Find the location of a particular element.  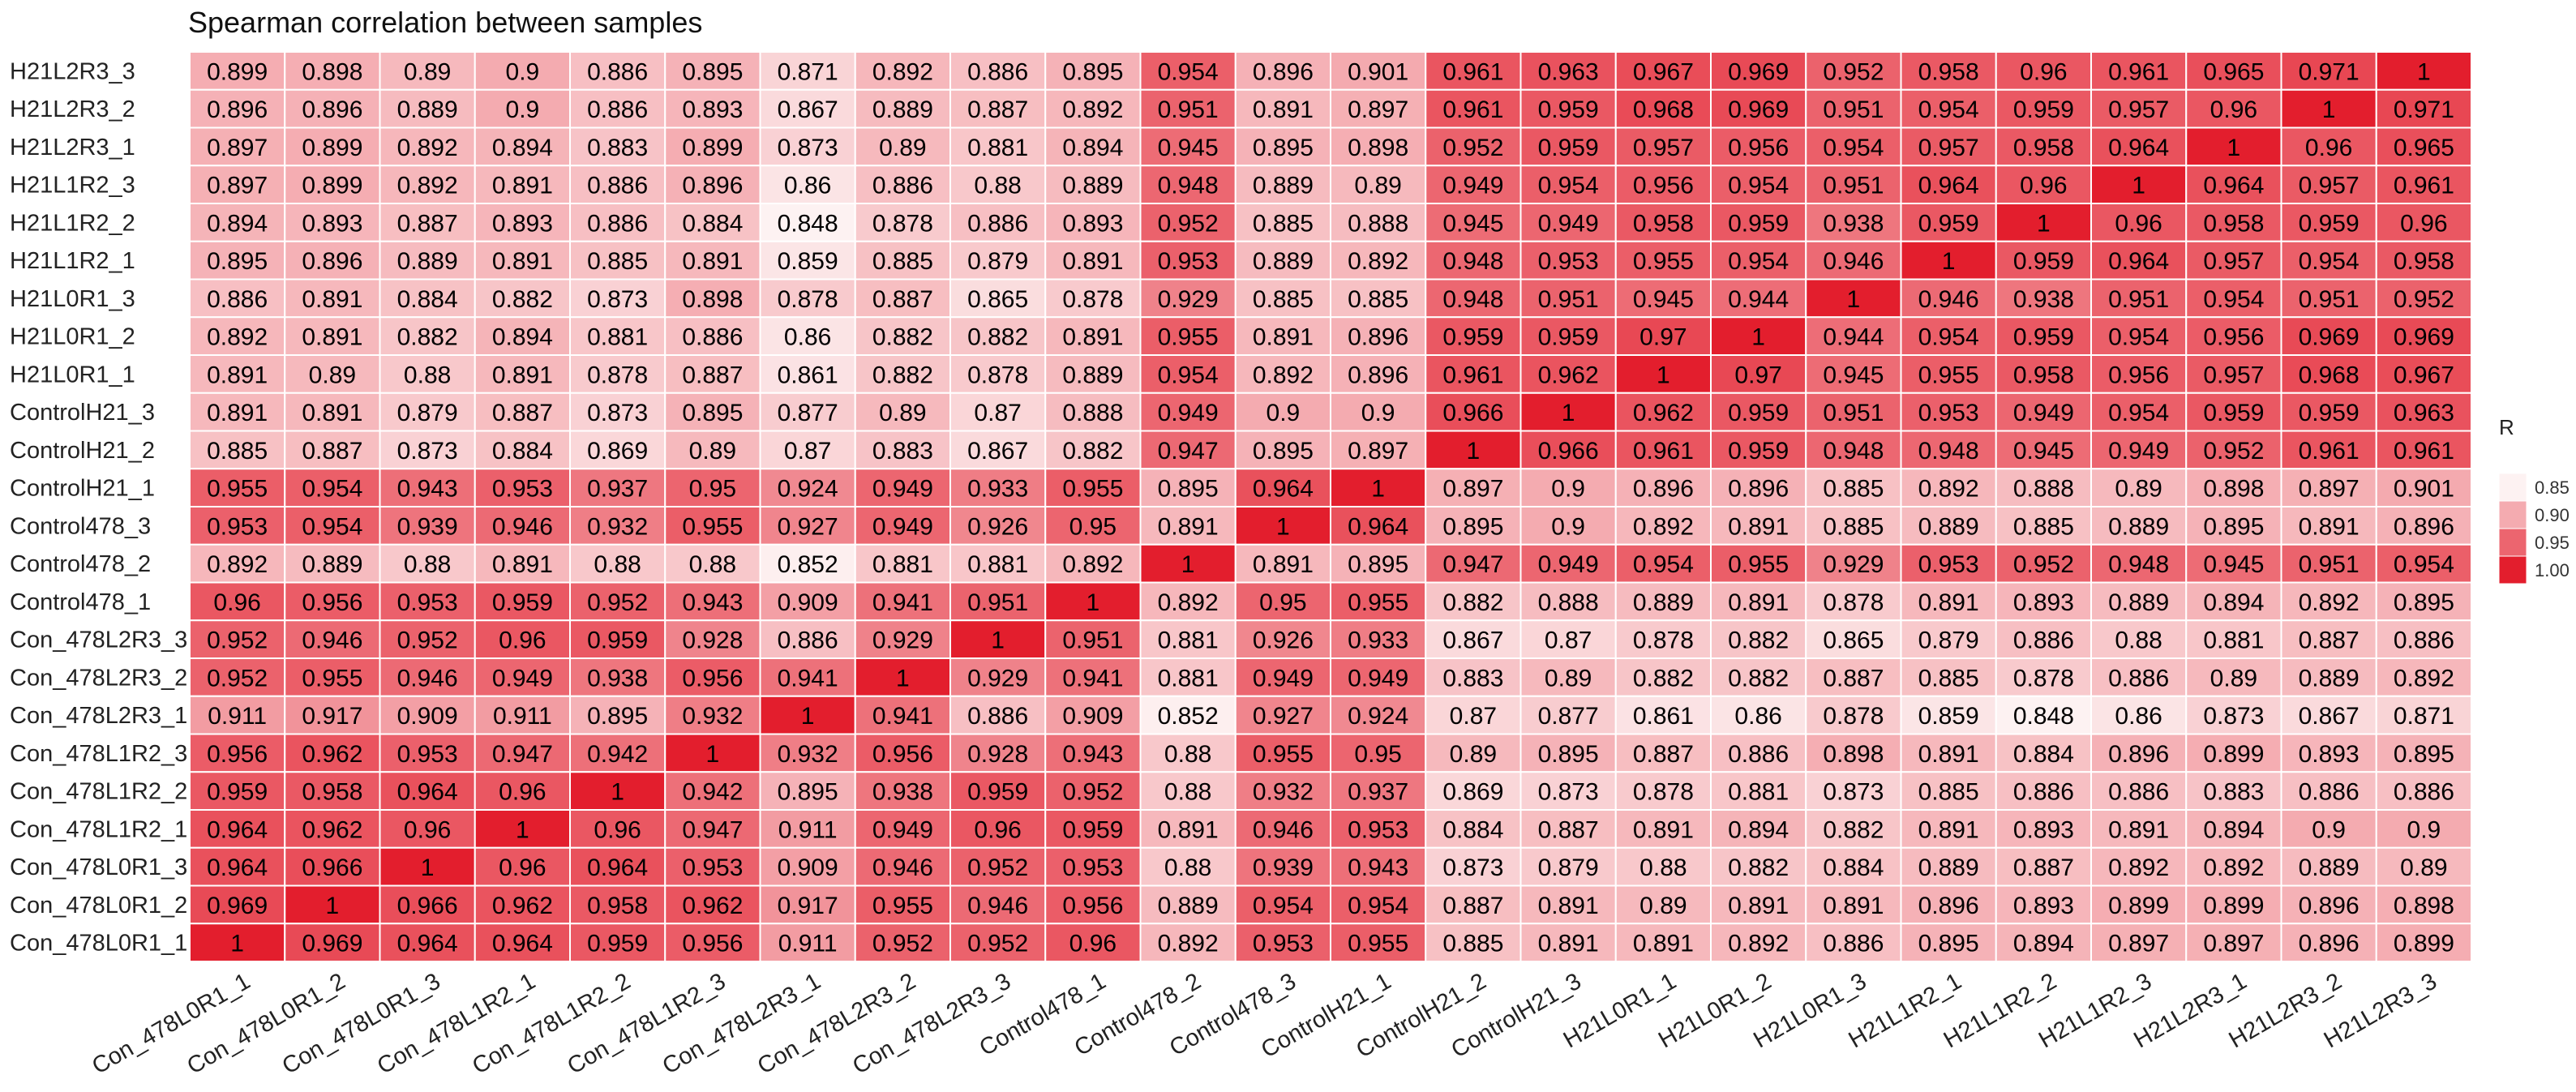

cell-value-label: 0.961 is located at coordinates (2138, 71).